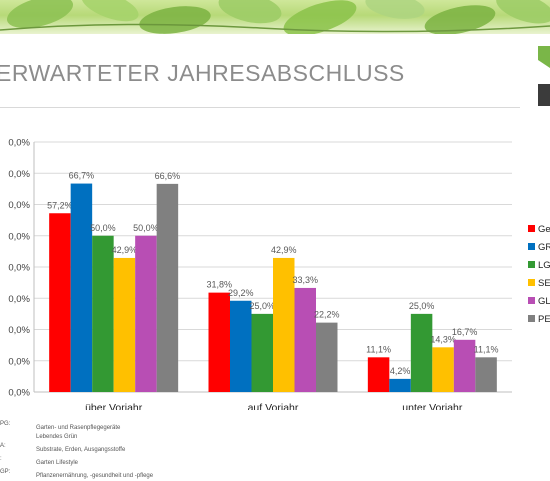 The width and height of the screenshot is (550, 481). Describe the element at coordinates (202, 73) in the screenshot. I see `slide-title: ERWARTETER JAHRESABSCHLUSS` at that location.